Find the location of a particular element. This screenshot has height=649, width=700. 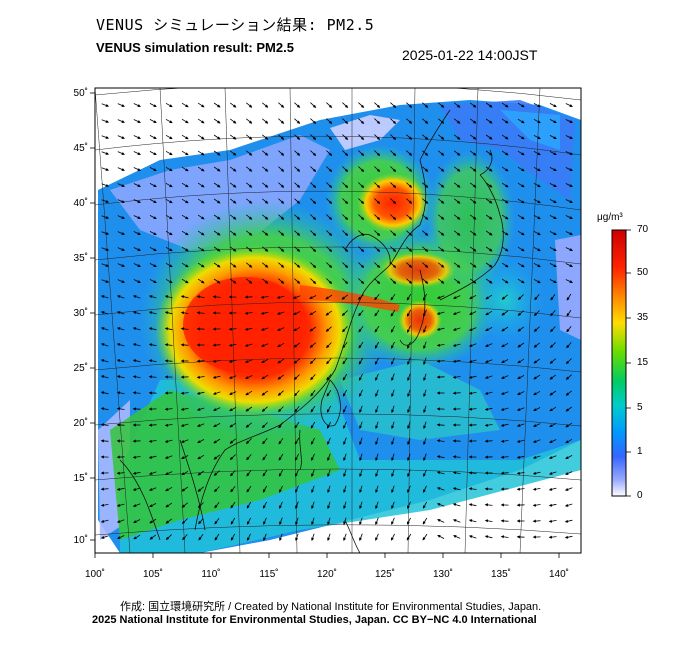

lat-label-50: 50˚ is located at coordinates (81, 93).